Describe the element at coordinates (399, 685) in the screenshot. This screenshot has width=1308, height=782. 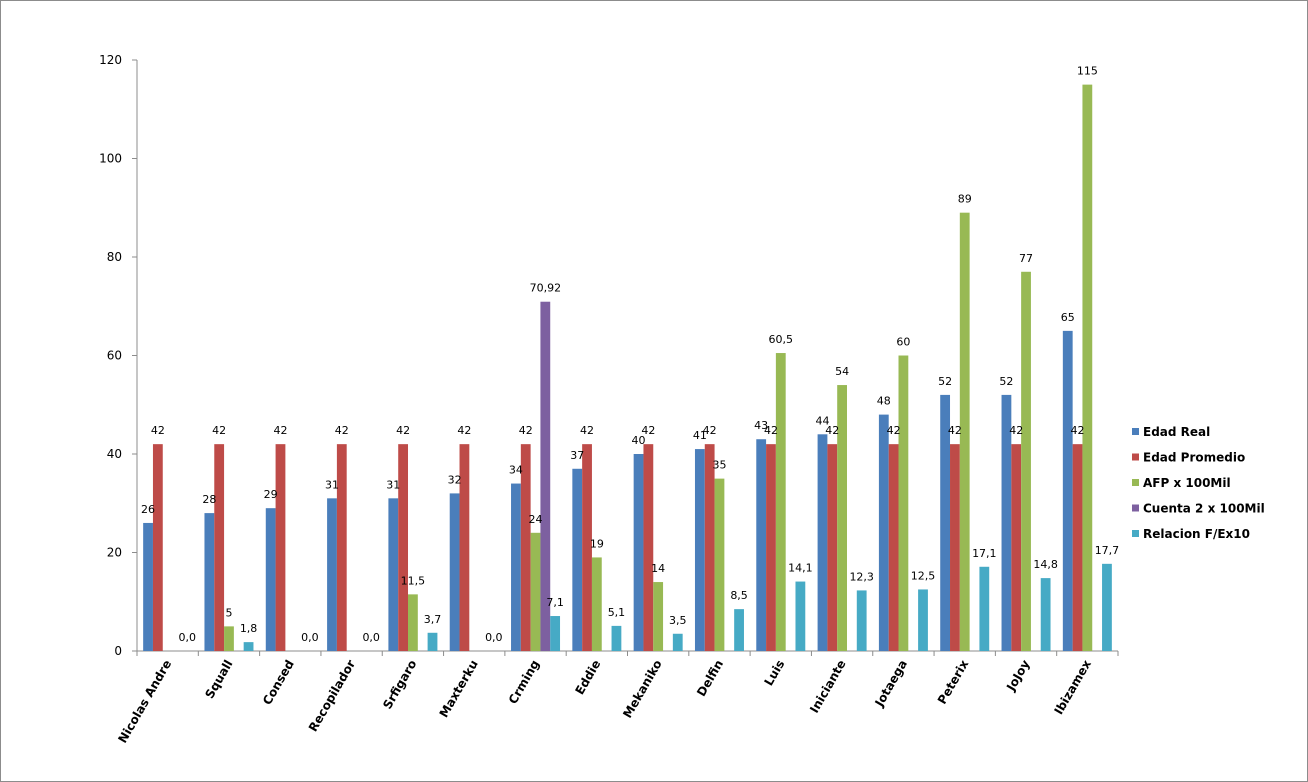
I see `category-label: Srfigaro` at that location.